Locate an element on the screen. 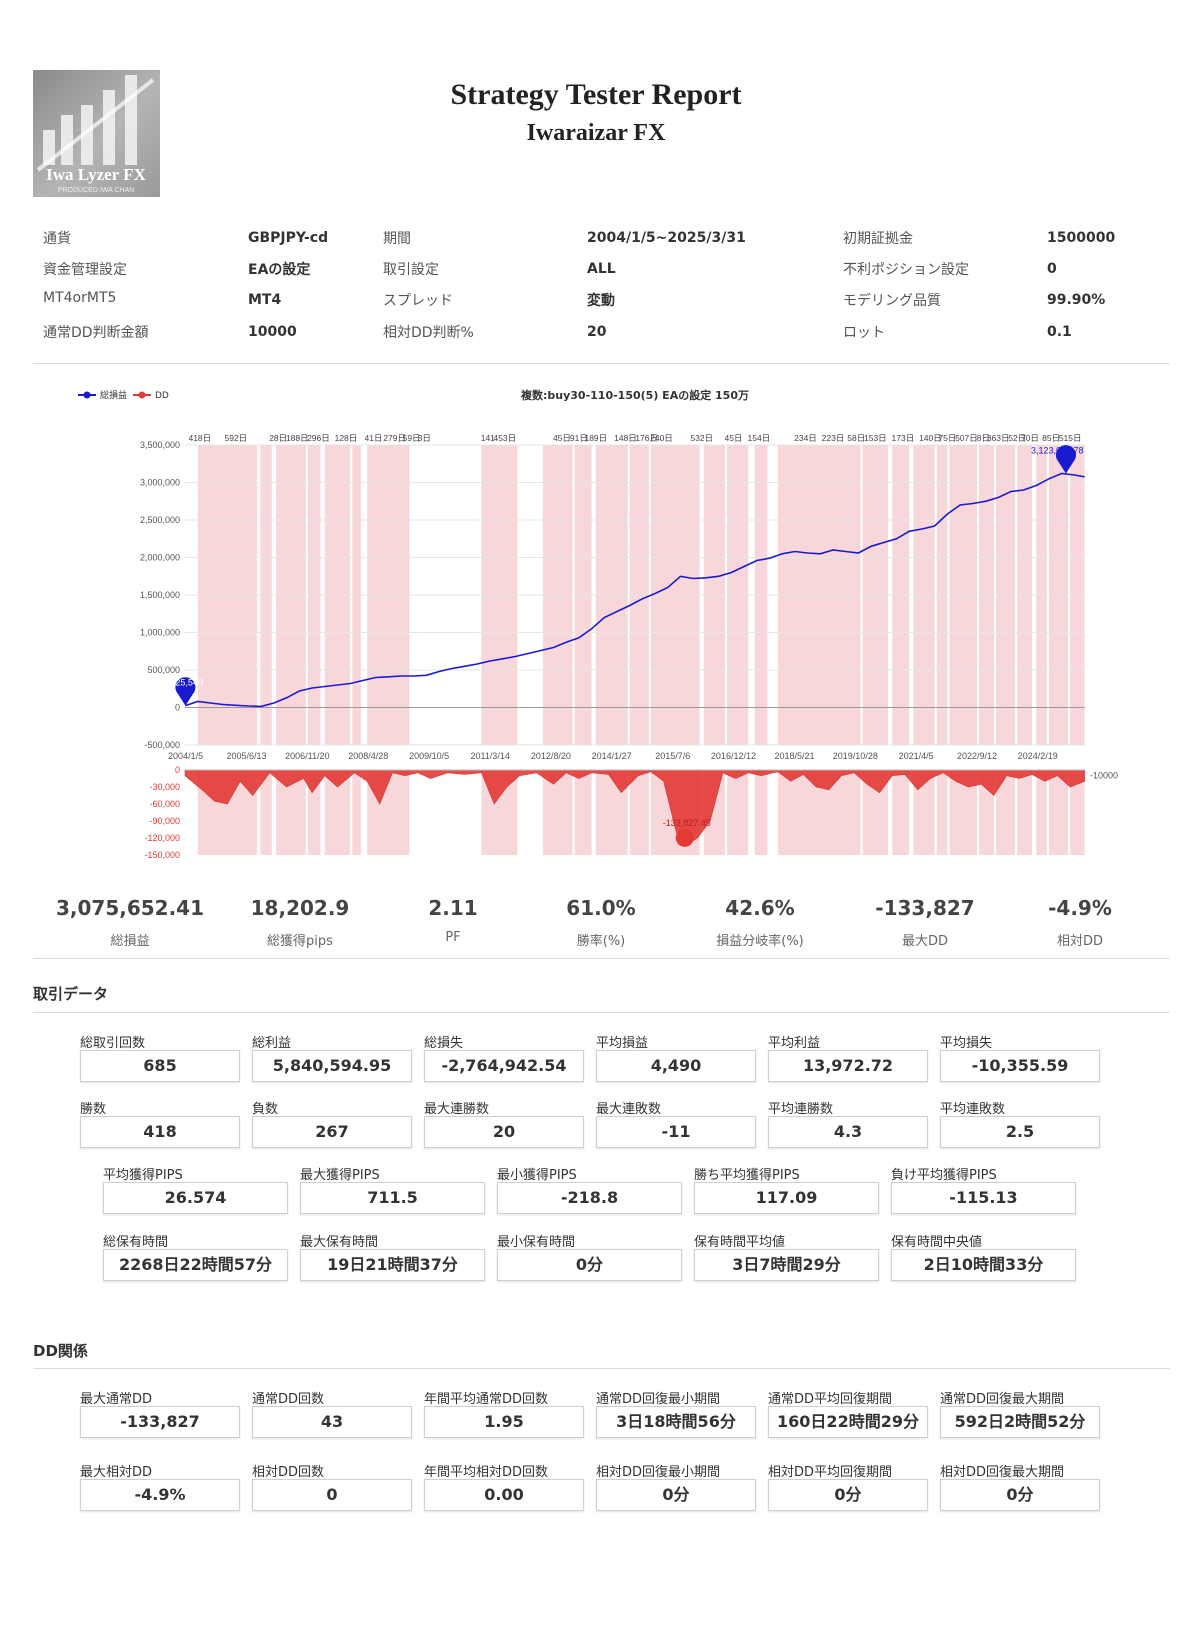 This screenshot has height=1649, width=1192. dd-period-label: 453日 is located at coordinates (504, 438).